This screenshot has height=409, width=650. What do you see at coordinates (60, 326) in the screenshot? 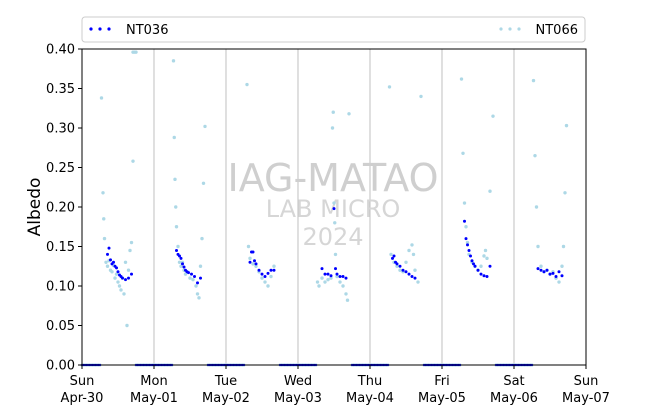
I see `y-tick-label: 0.05` at bounding box center [60, 326].